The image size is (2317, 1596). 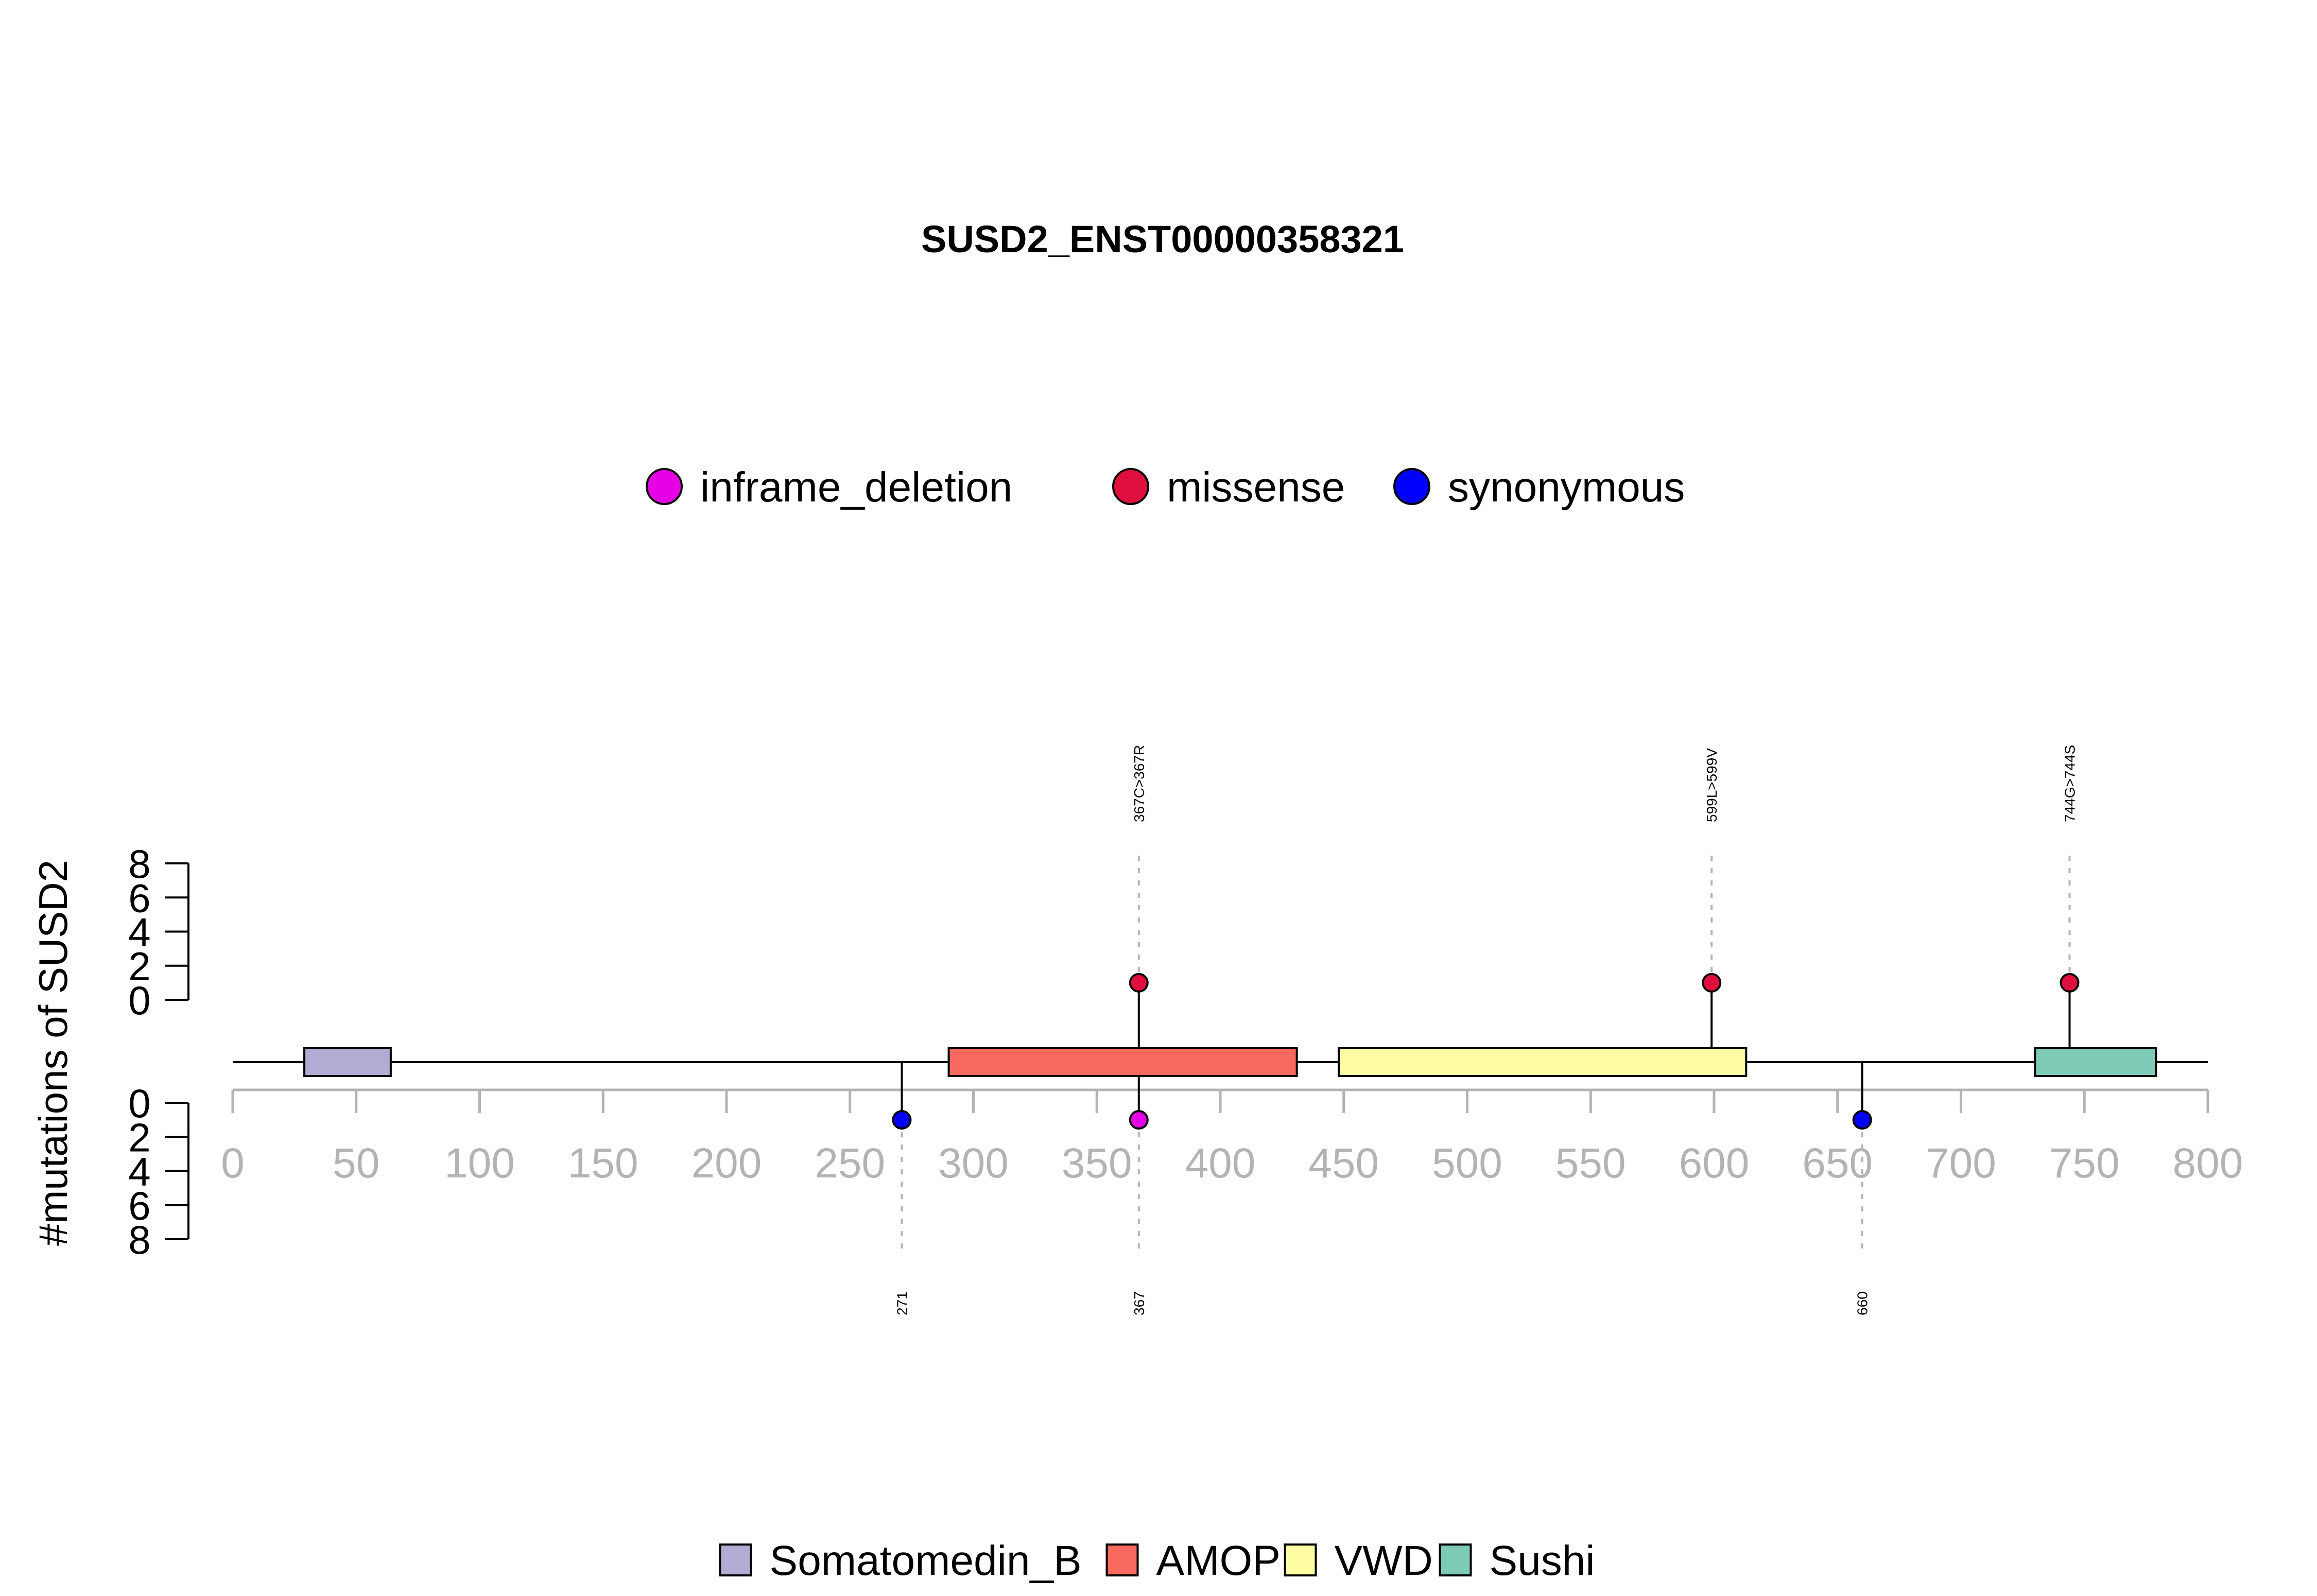 What do you see at coordinates (139, 1001) in the screenshot?
I see `y-top-tick-label-0: 0` at bounding box center [139, 1001].